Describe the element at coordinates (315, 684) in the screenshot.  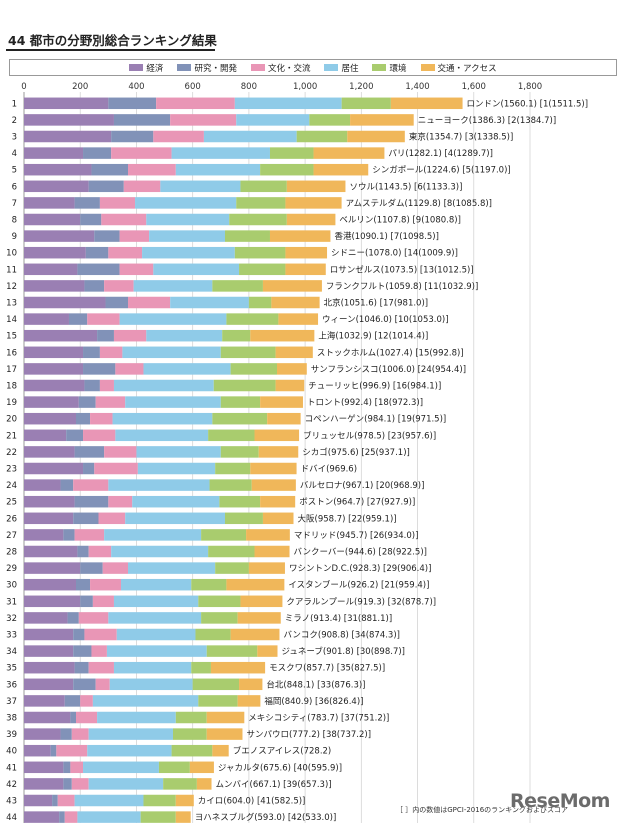
I see `city-label: 台北(848.1) [33(876.3)]` at that location.